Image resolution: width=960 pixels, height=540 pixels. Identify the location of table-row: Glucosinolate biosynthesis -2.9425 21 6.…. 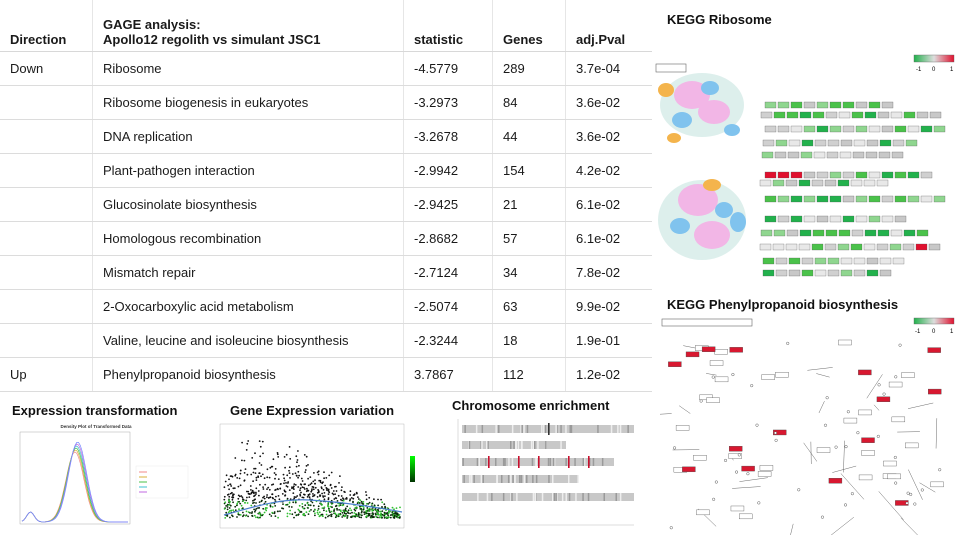
(326, 204).